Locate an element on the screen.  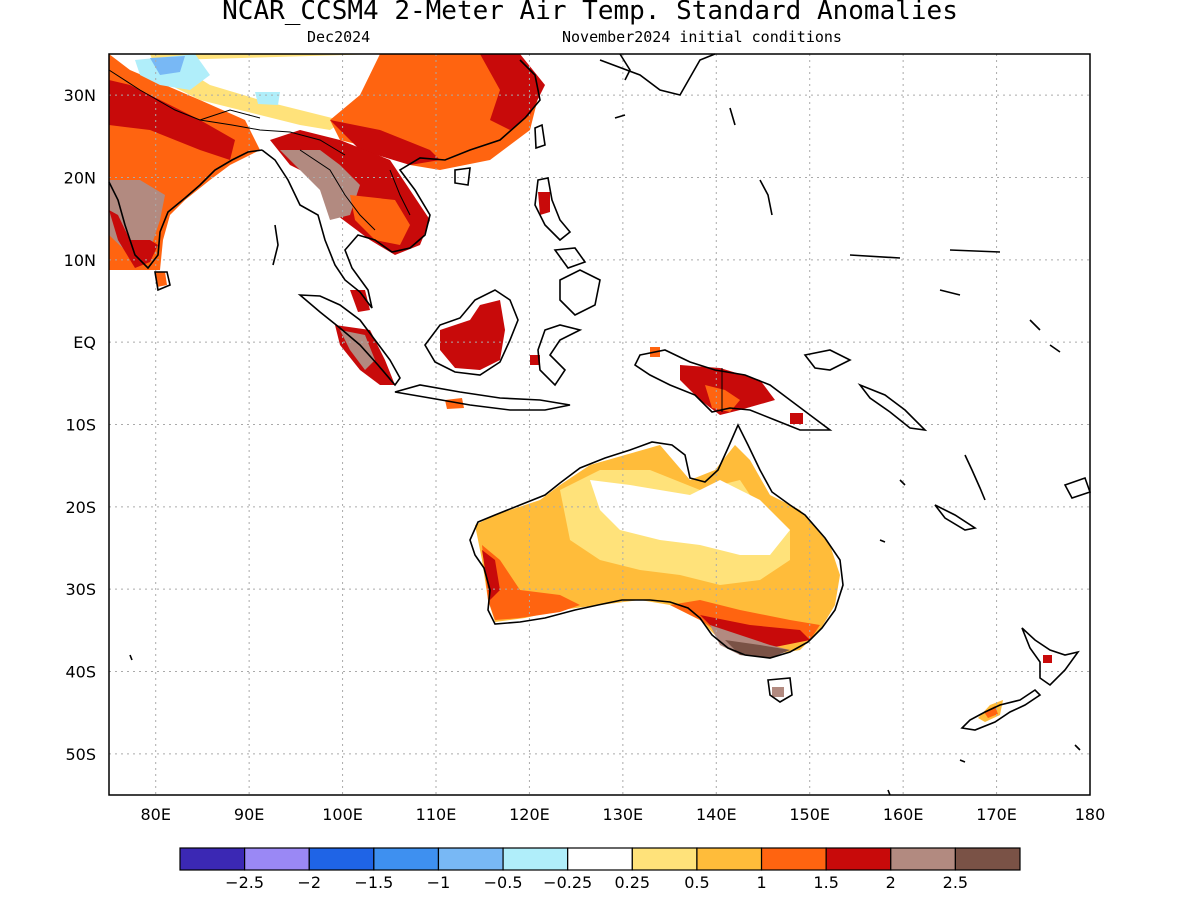
anomaly-region-indochina-orange is located at coordinates (380, 220).